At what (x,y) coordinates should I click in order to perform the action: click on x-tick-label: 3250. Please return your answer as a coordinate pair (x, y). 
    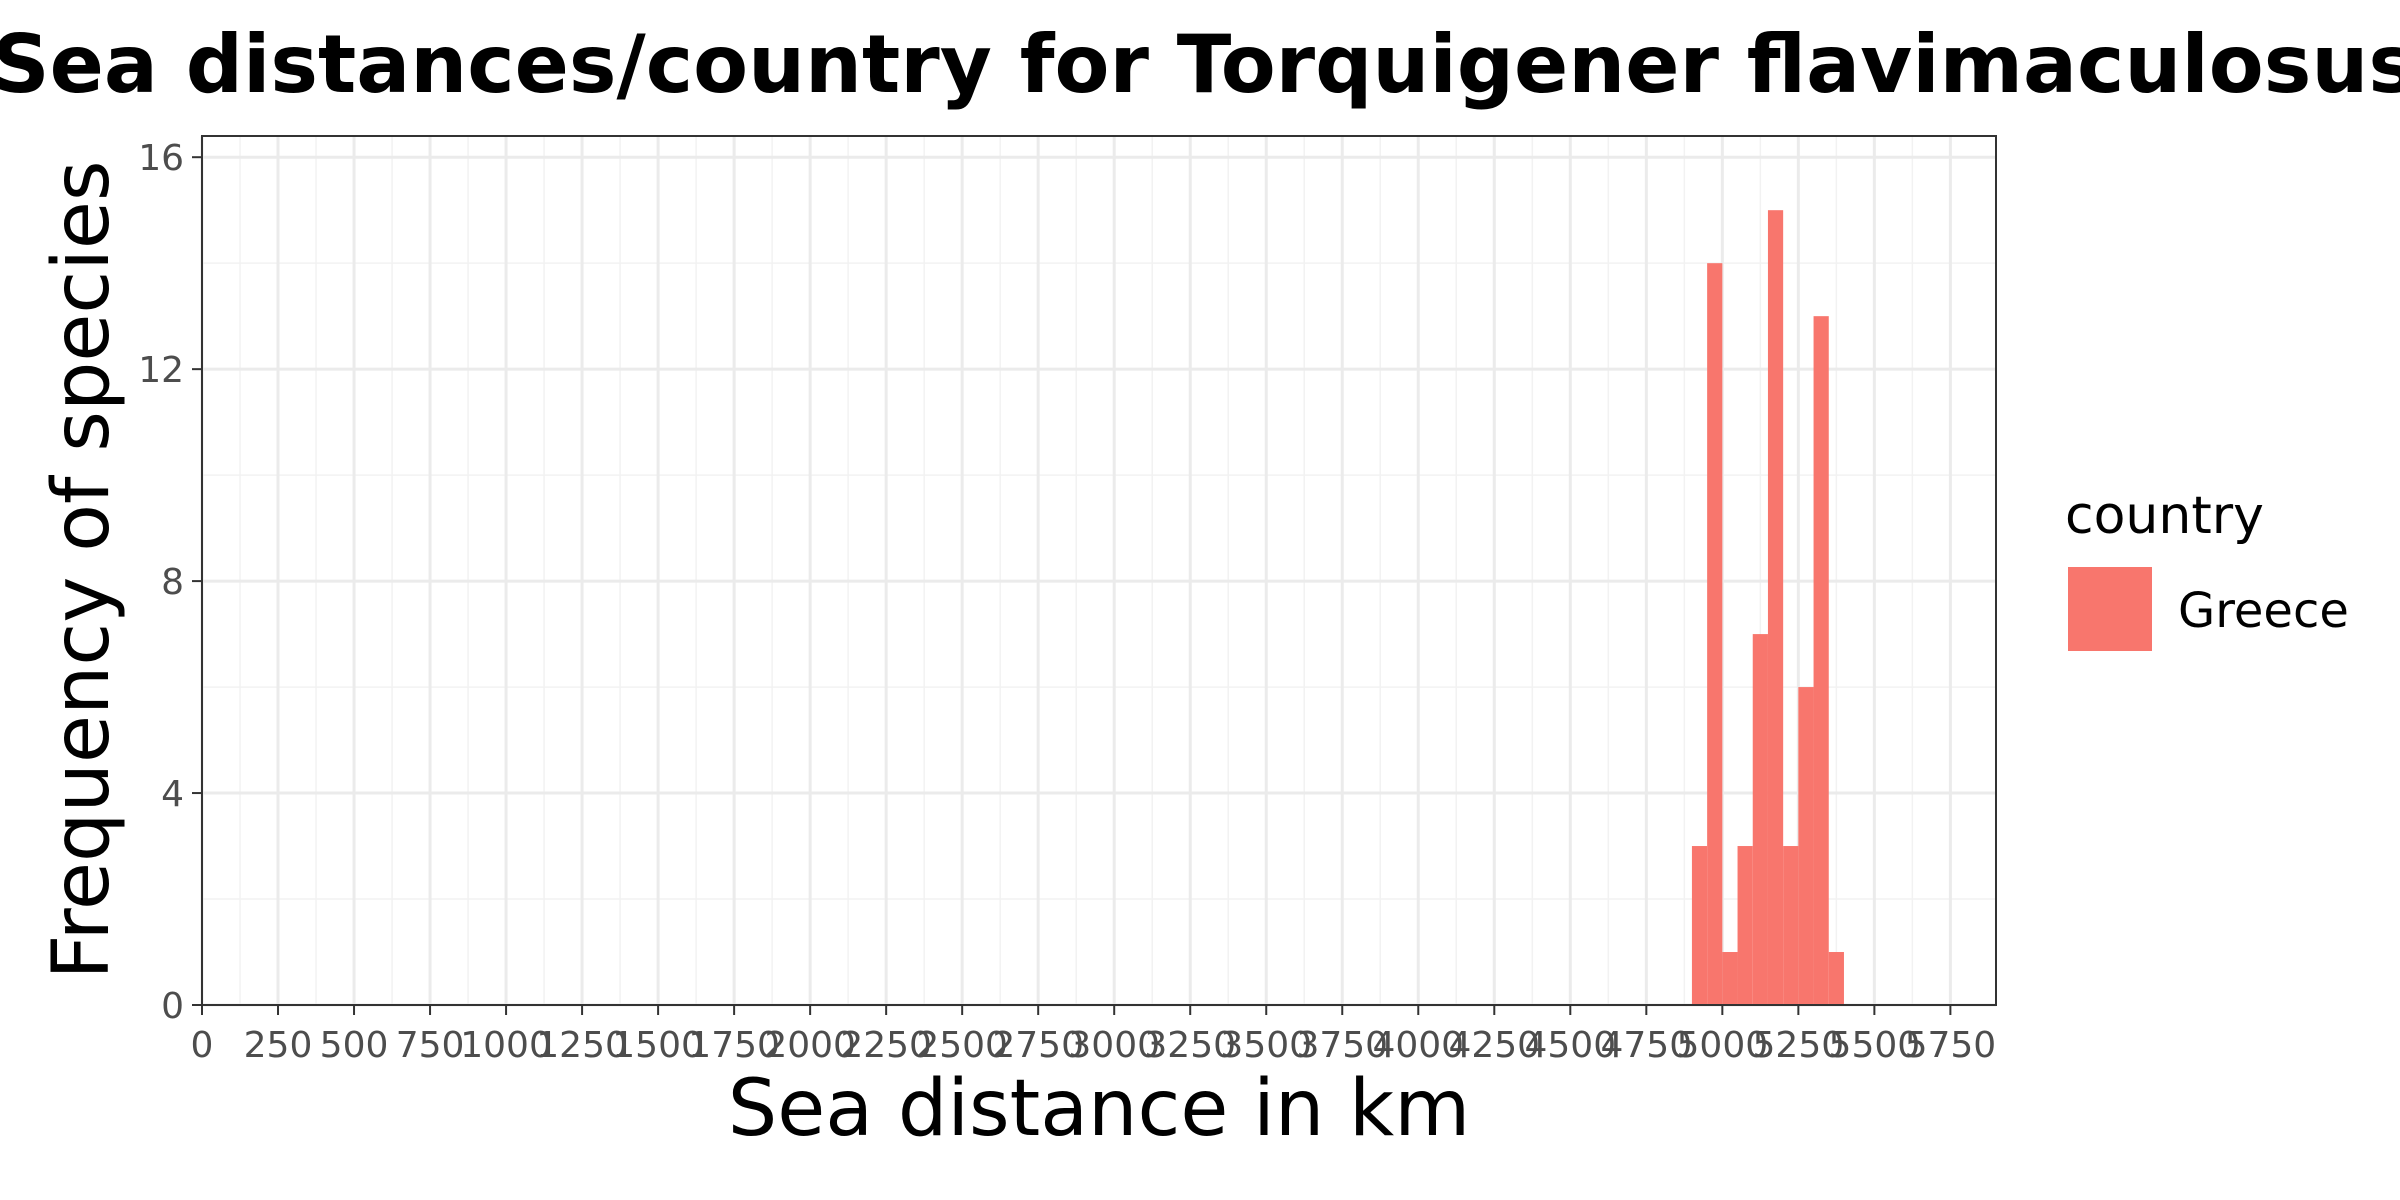
    Looking at the image, I should click on (1190, 1045).